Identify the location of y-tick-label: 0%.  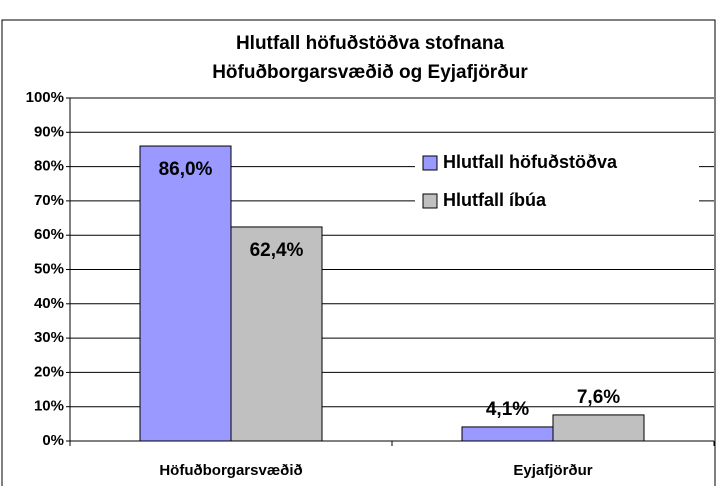
(53, 440).